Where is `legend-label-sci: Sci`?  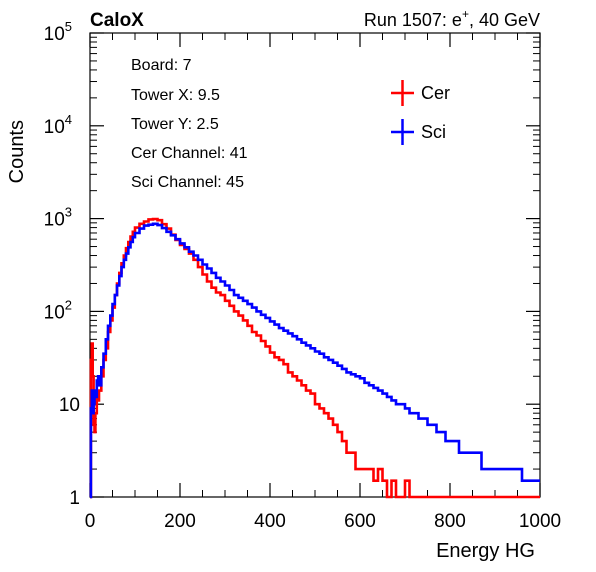
legend-label-sci: Sci is located at coordinates (433, 132).